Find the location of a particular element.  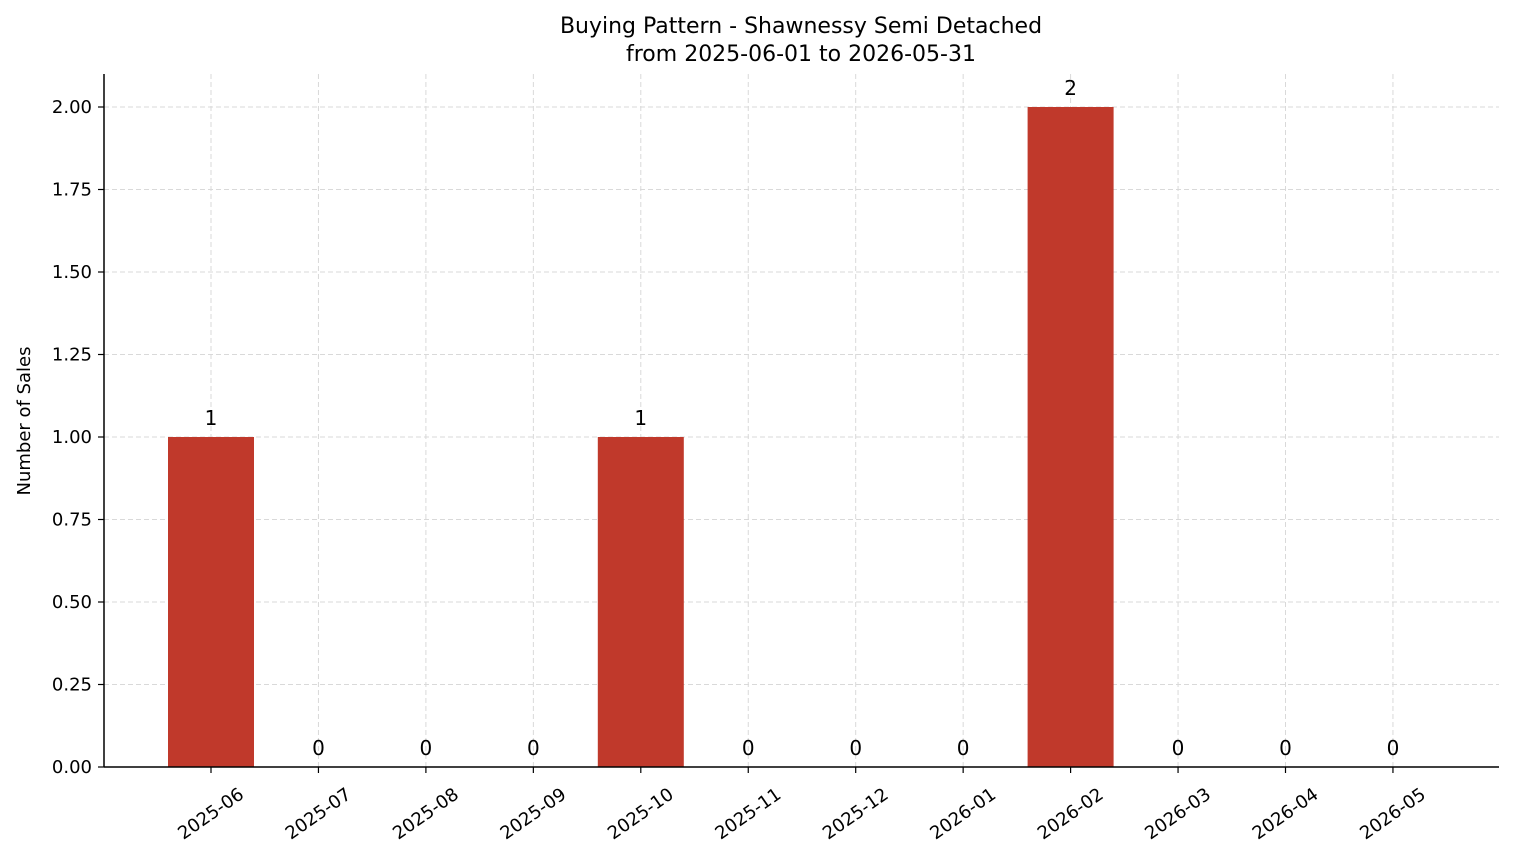

y-tick-label: 1.00 is located at coordinates (72, 437).